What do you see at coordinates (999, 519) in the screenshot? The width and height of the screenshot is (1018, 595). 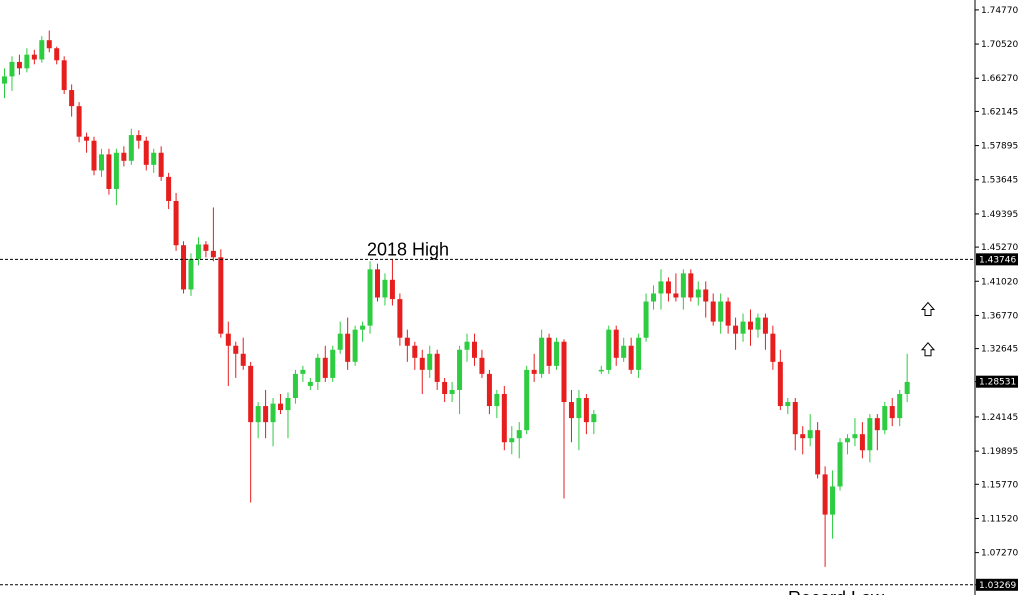 I see `y-tick-label: 1.11520` at bounding box center [999, 519].